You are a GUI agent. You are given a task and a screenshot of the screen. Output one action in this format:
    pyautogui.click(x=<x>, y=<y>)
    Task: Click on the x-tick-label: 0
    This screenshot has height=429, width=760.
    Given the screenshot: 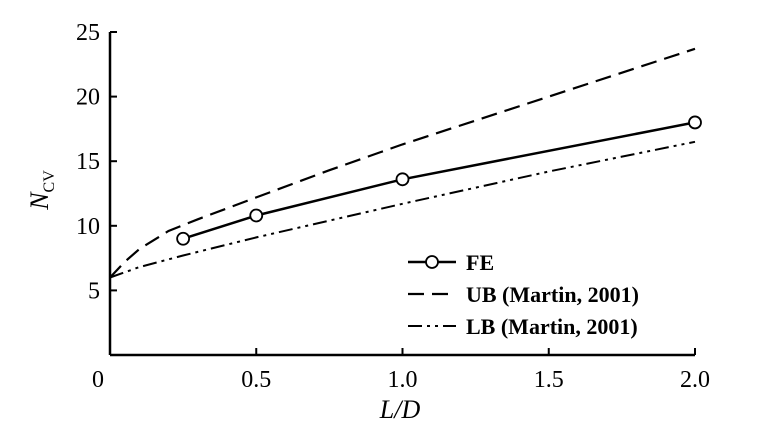 What is the action you would take?
    pyautogui.click(x=98, y=380)
    